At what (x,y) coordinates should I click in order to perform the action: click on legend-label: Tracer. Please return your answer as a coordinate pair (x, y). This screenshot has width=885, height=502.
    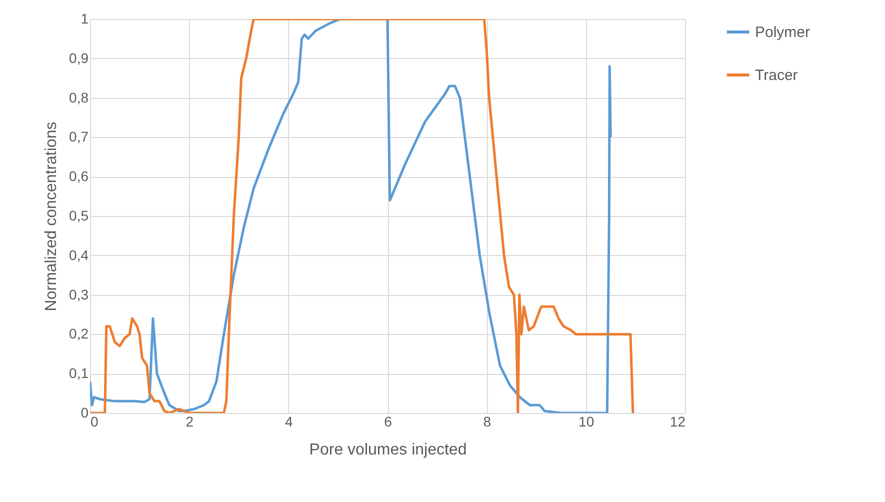
    Looking at the image, I should click on (776, 75).